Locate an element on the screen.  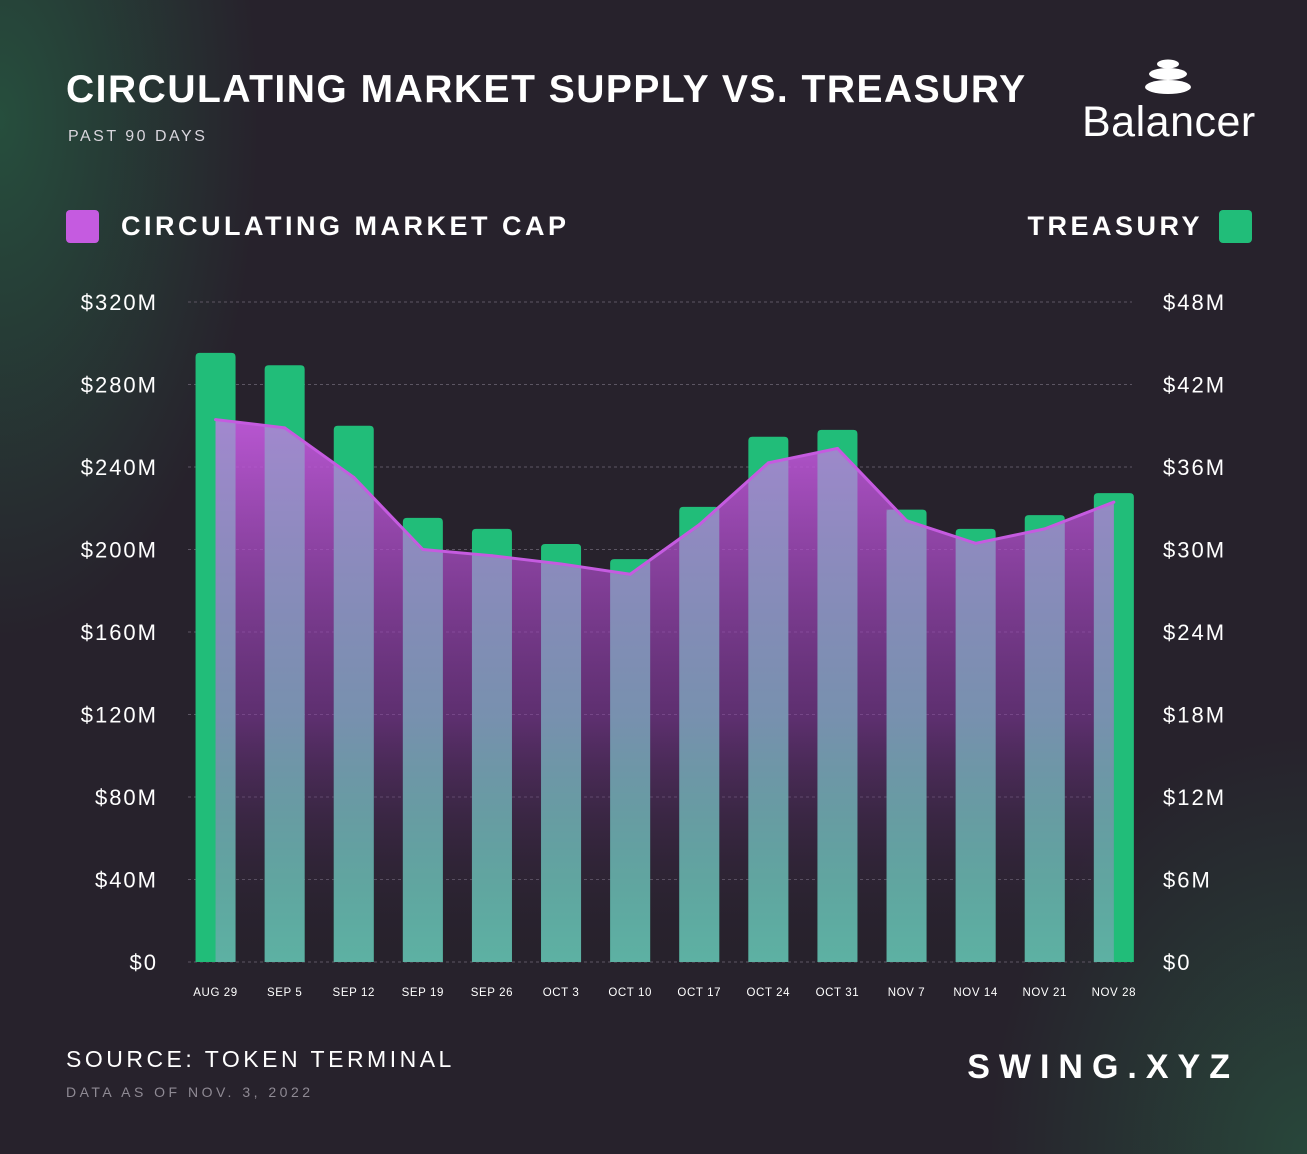
x-tick-label: AUG 29 is located at coordinates (215, 993).